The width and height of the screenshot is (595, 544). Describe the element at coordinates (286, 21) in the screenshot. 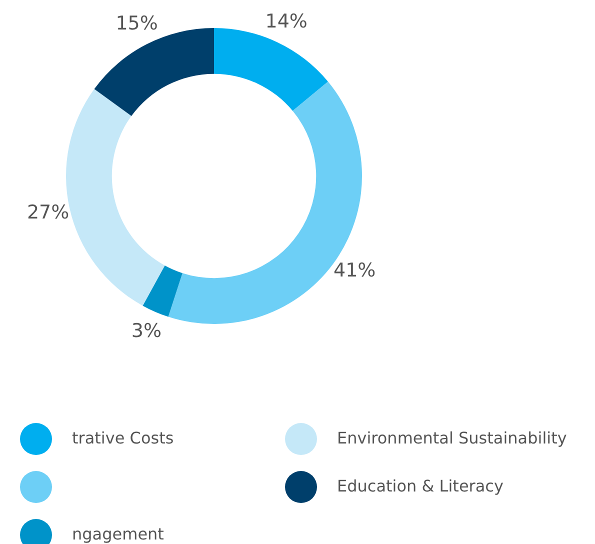

I see `data-label: 14%` at that location.